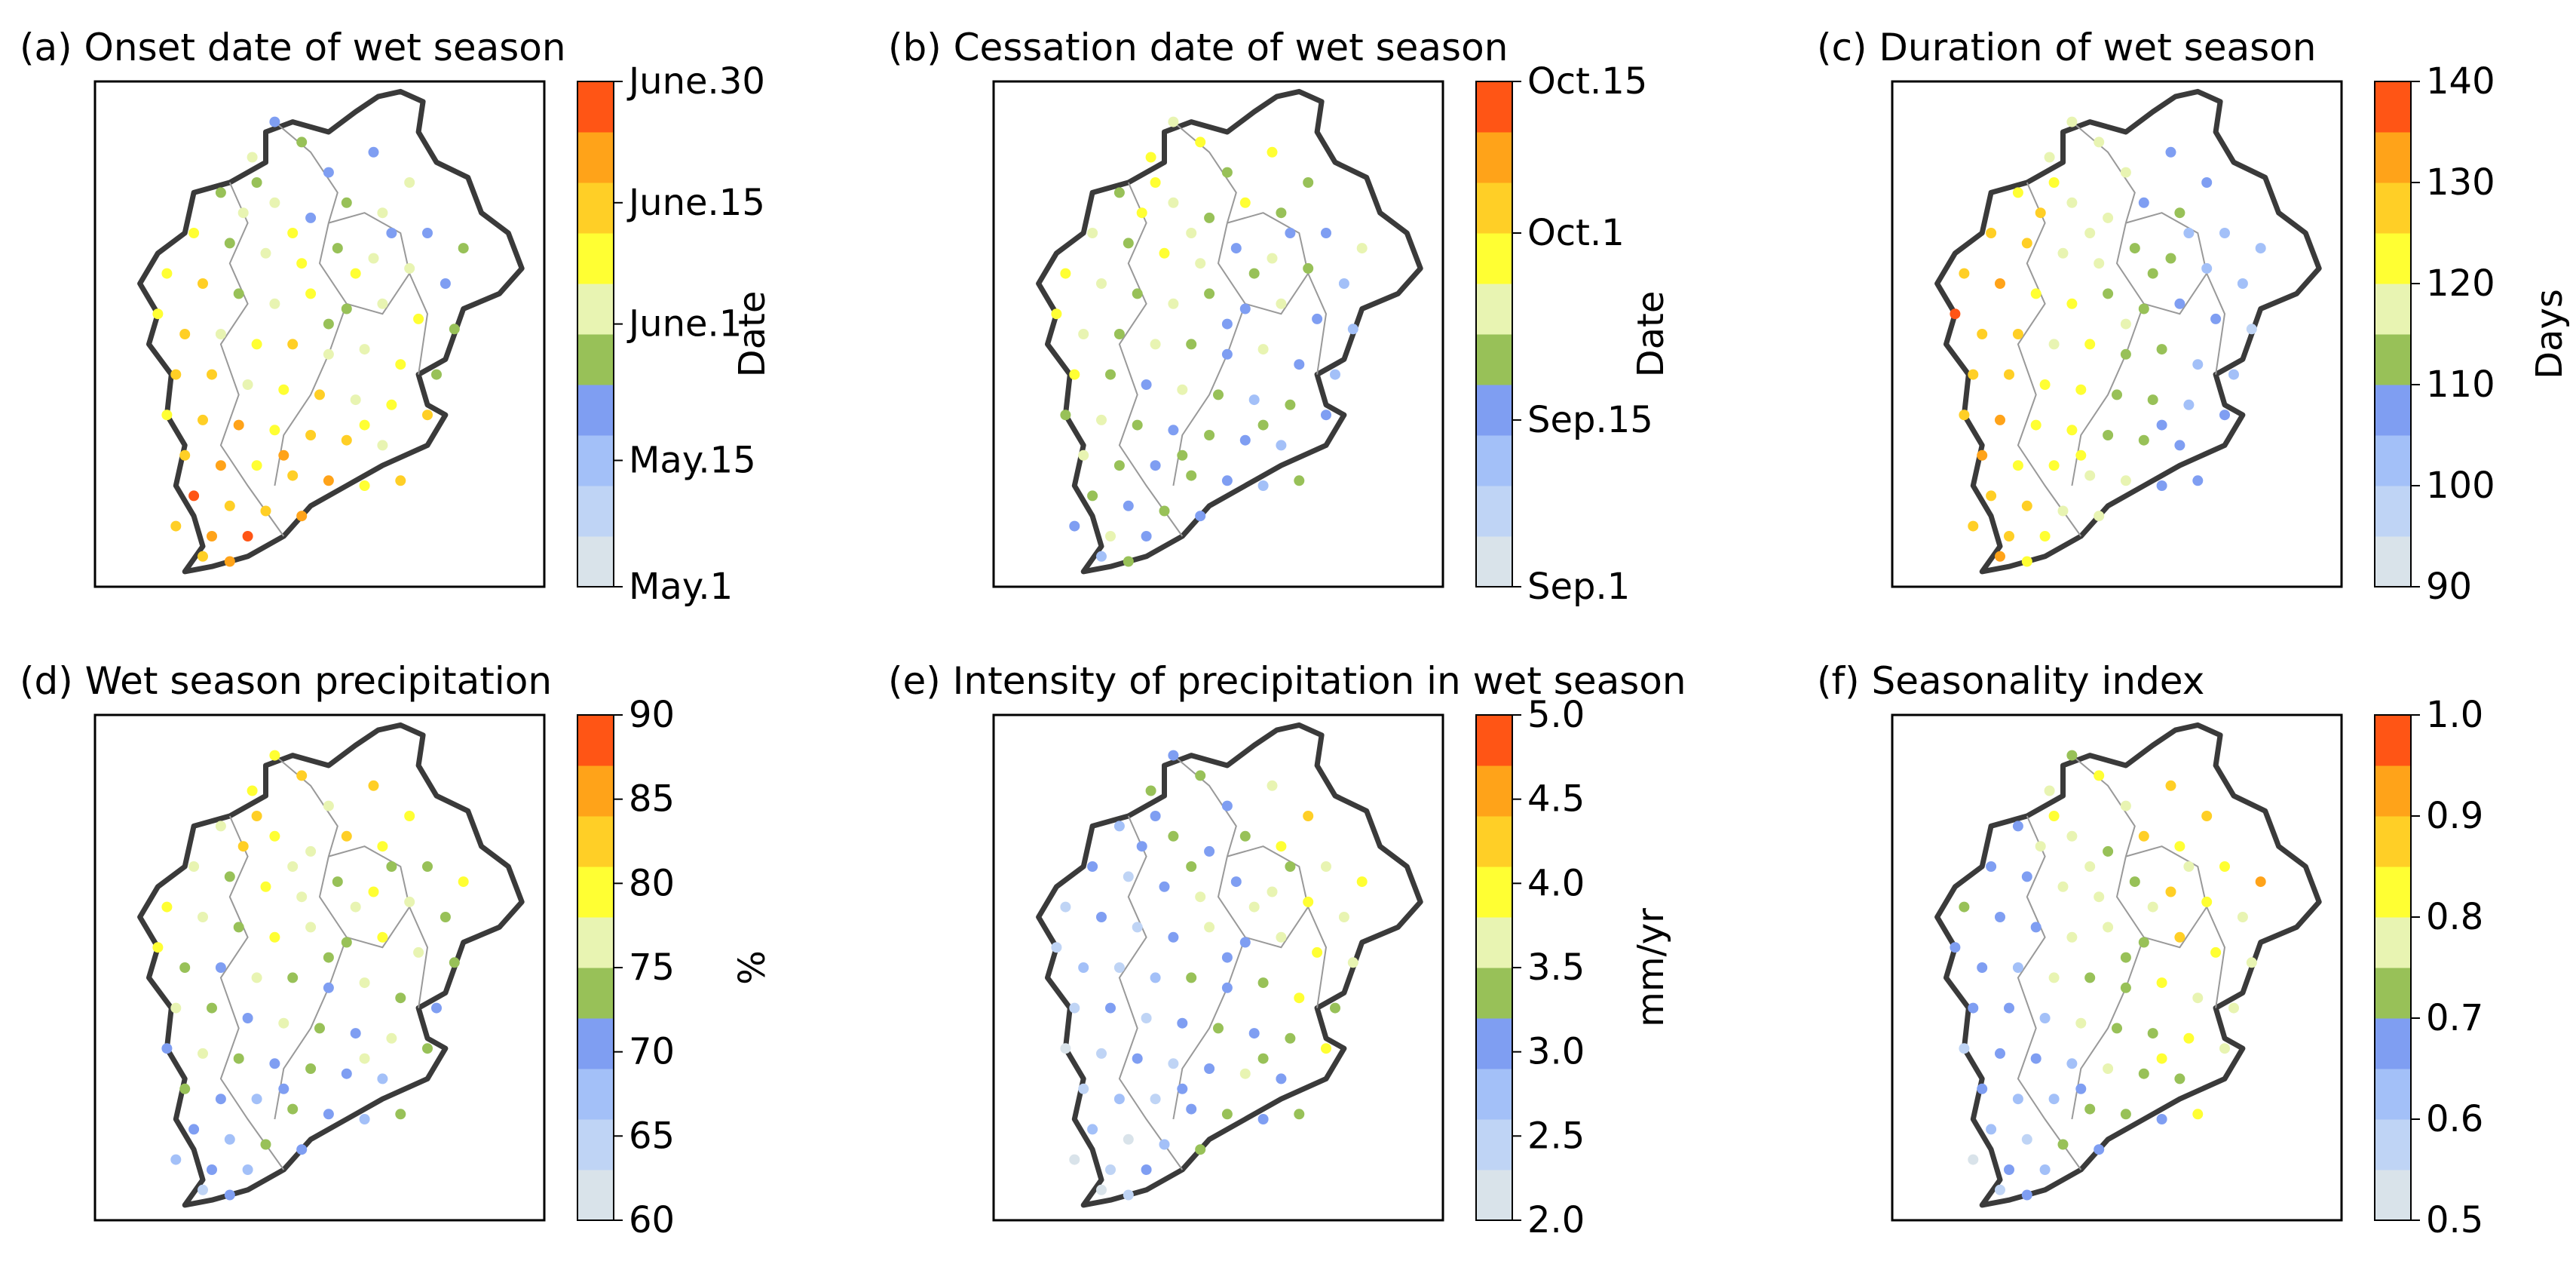 The height and width of the screenshot is (1267, 2576). What do you see at coordinates (1578, 587) in the screenshot?
I see `colorbar-tick-label: Sep.1` at bounding box center [1578, 587].